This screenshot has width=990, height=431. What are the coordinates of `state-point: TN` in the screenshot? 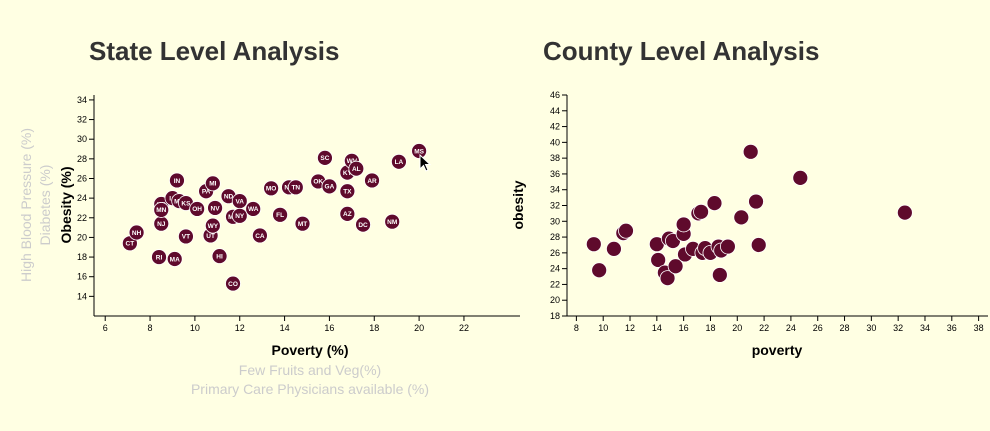 It's located at (295, 187).